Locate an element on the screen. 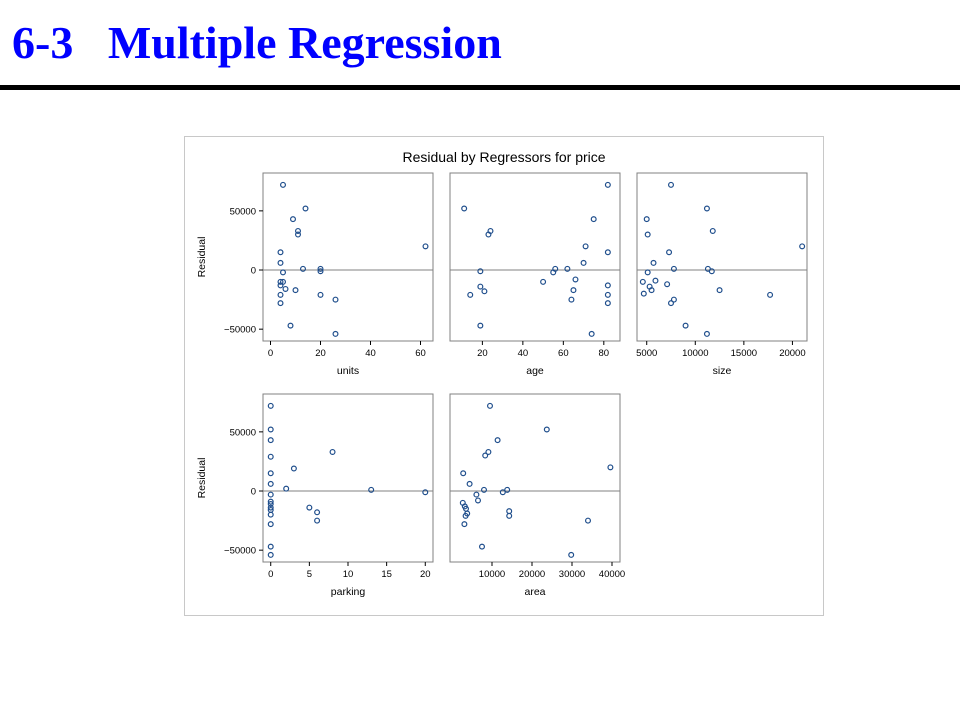 The width and height of the screenshot is (960, 720). slide-number: 6-3 is located at coordinates (43, 42).